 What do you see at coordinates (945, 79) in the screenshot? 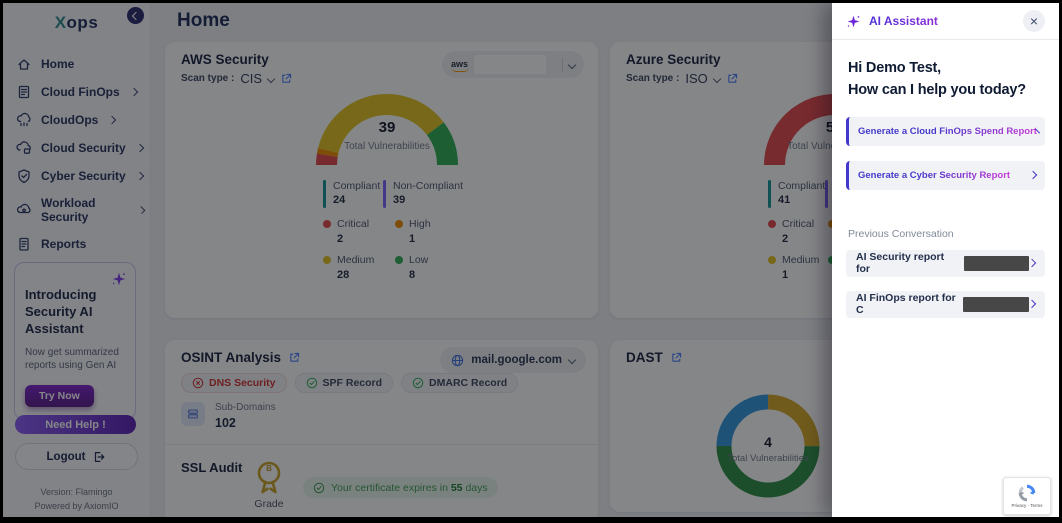
I see `ai-greeting: Hi Demo Test, How can I help you today?` at bounding box center [945, 79].